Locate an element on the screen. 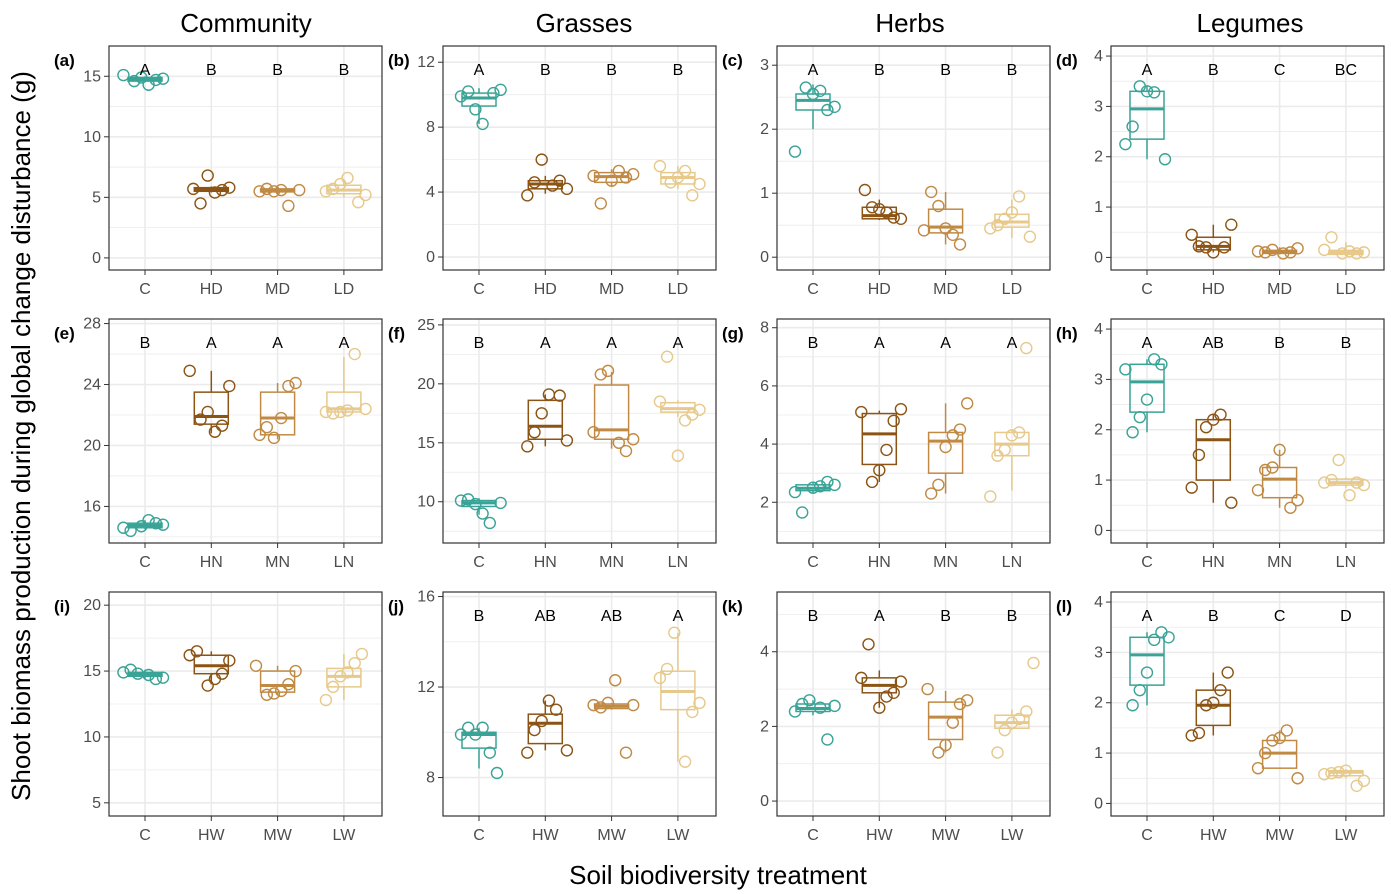 The width and height of the screenshot is (1391, 894). y-tick-label: 5 is located at coordinates (96, 803).